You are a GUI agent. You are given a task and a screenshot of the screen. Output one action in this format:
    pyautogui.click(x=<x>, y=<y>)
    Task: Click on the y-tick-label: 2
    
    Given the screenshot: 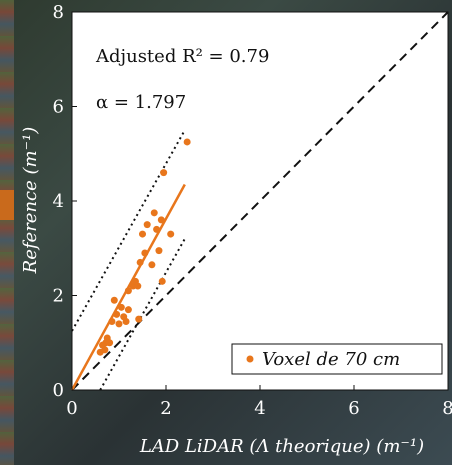 What is the action you would take?
    pyautogui.click(x=58, y=296)
    